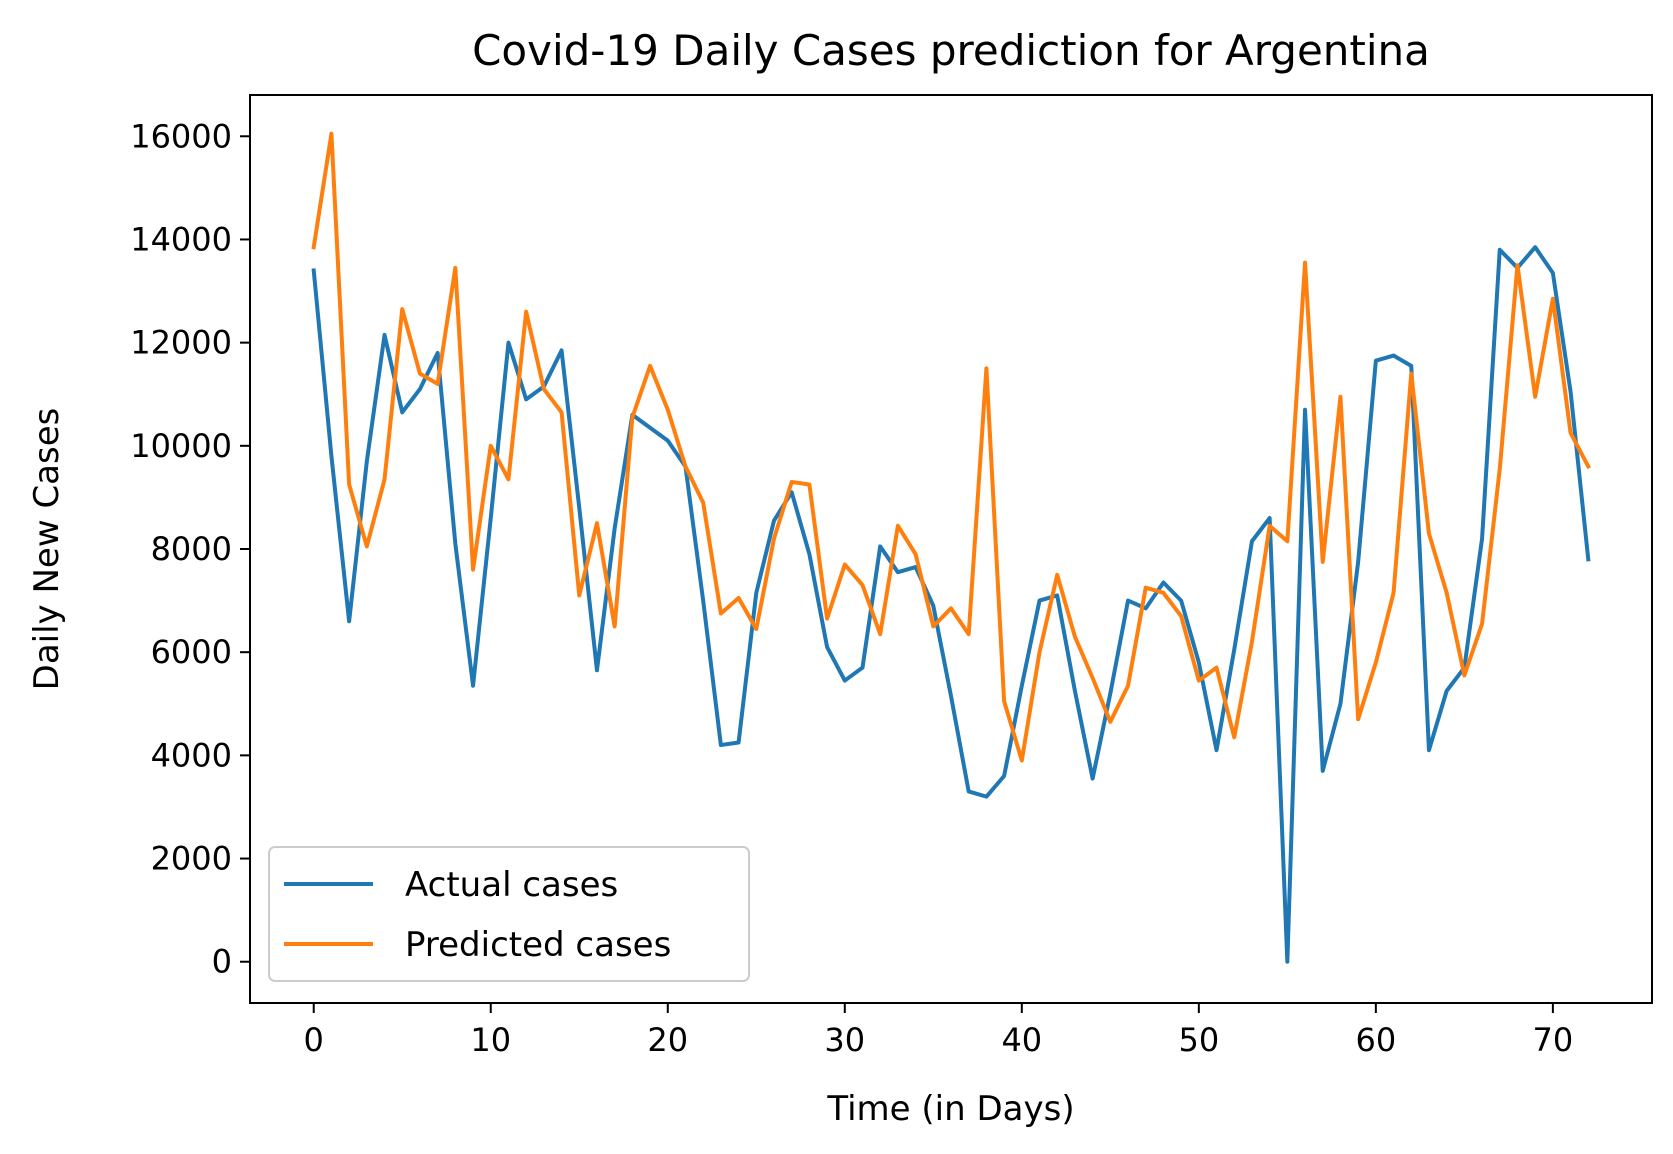 The image size is (1673, 1154). I want to click on x-tick-label: 40, so click(1021, 1040).